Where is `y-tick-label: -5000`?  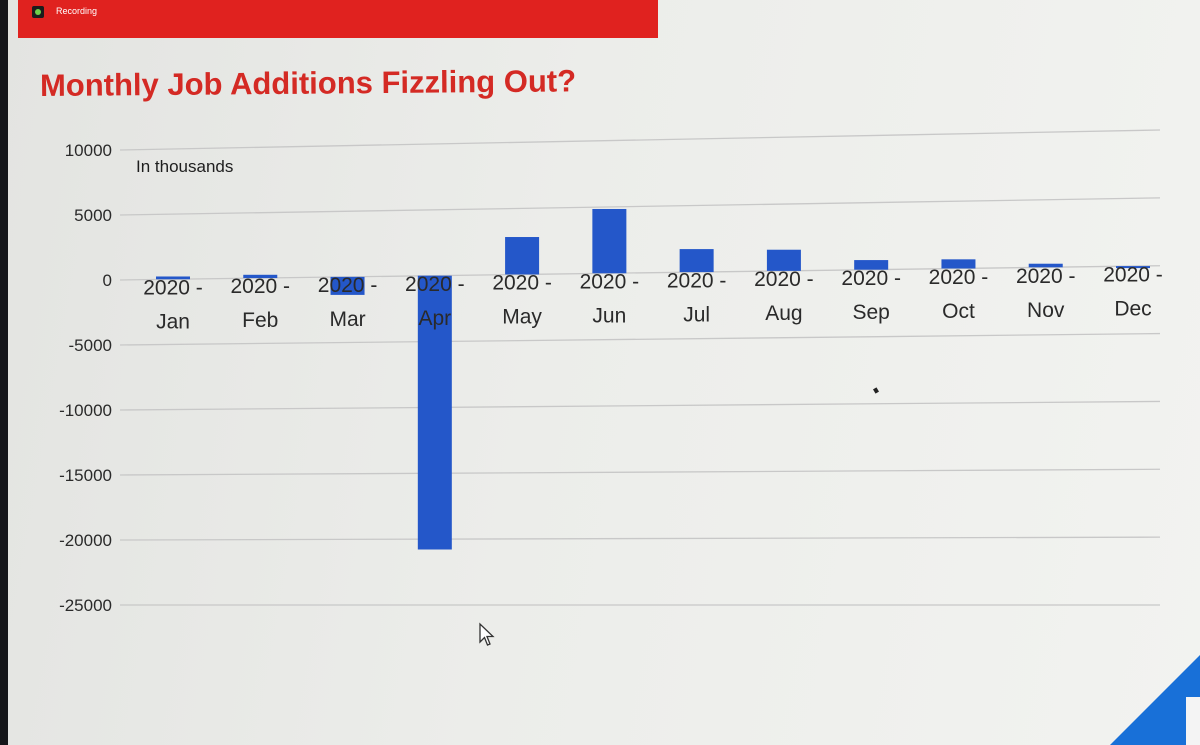
y-tick-label: -5000 is located at coordinates (90, 345).